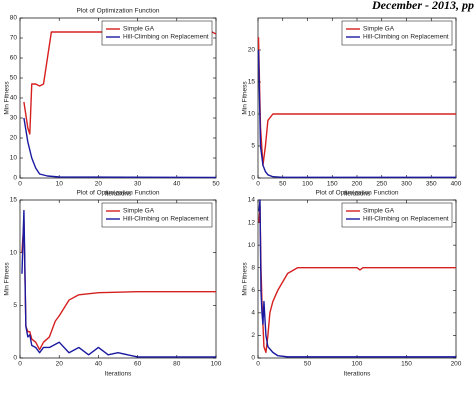 The image size is (474, 401). Describe the element at coordinates (138, 184) in the screenshot. I see `x-tick-label: 30` at that location.